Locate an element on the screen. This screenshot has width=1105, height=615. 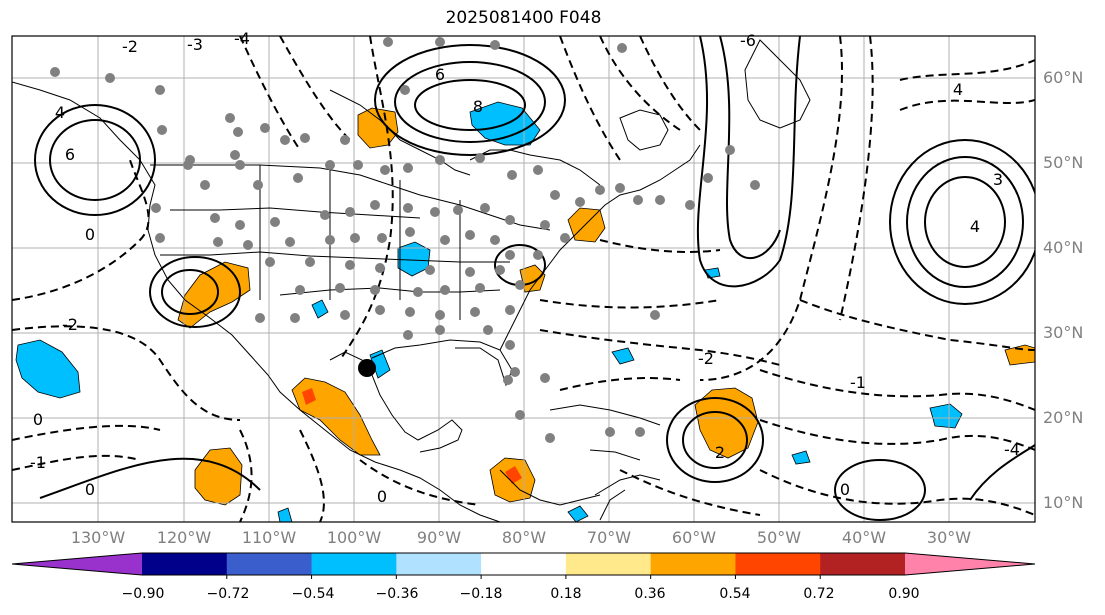
lon-label-130: 130°W is located at coordinates (98, 537).